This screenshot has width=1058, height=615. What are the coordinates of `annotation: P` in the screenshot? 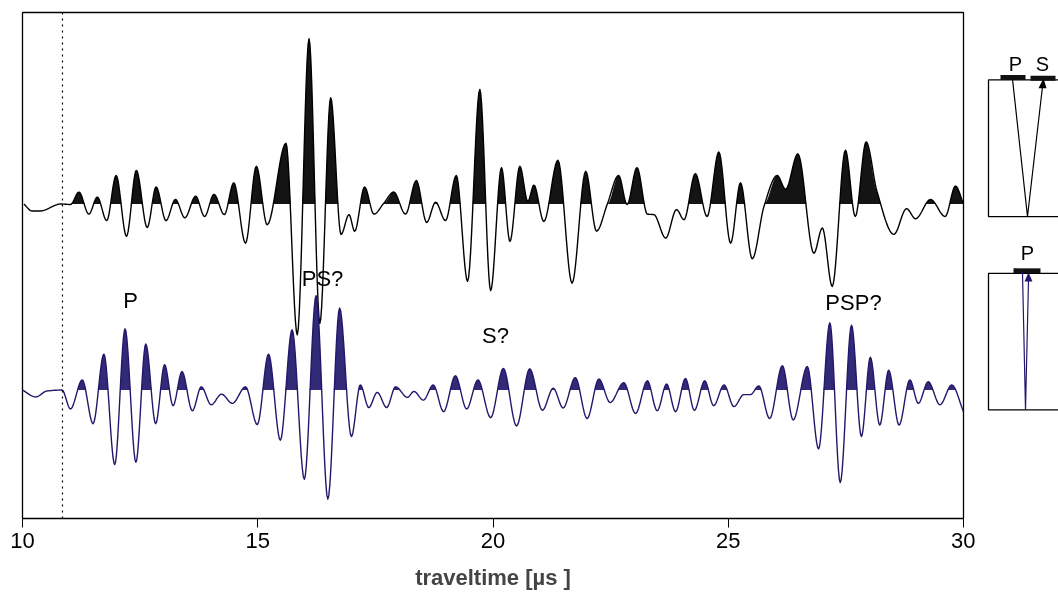 It's located at (130, 300).